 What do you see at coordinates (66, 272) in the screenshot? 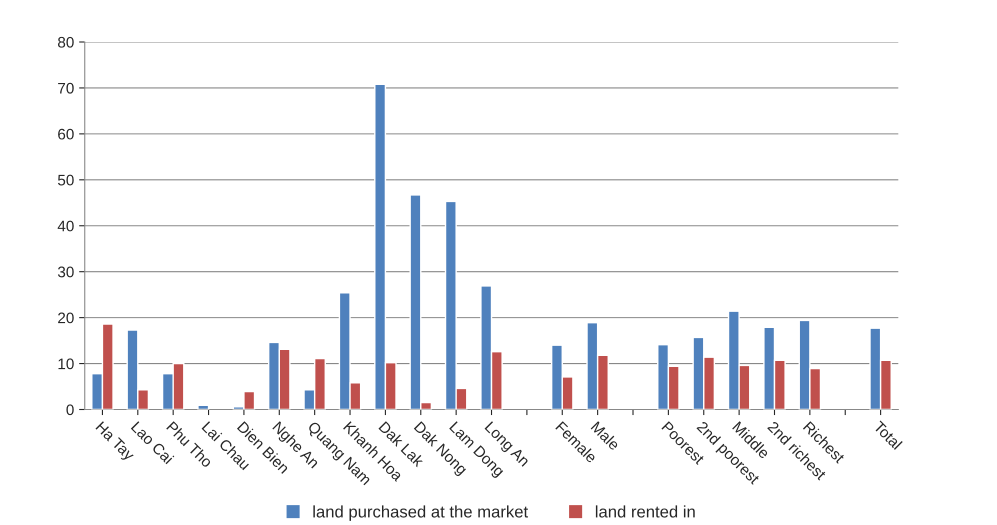
I see `y-tick-label: 30` at bounding box center [66, 272].